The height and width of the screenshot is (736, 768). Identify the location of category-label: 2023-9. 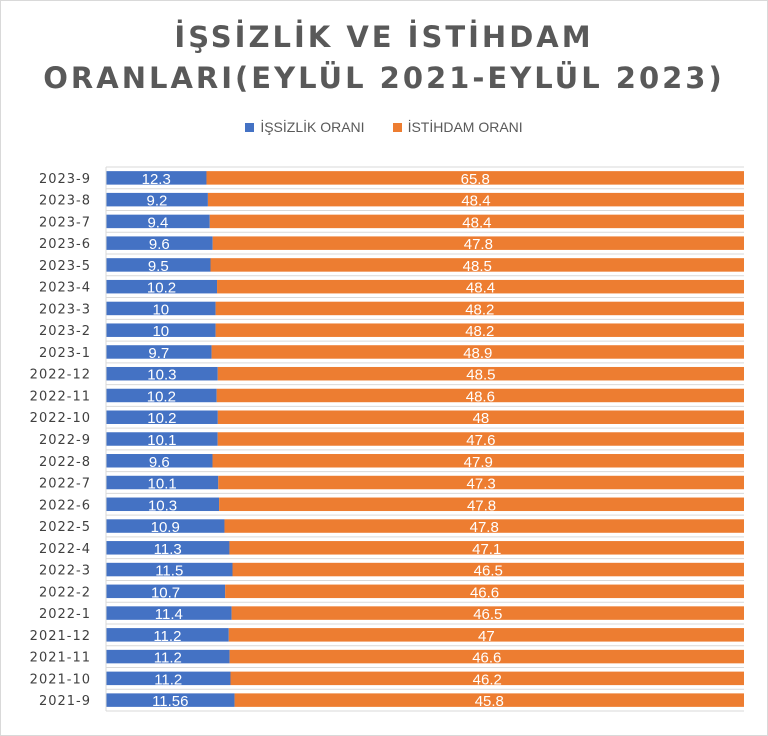
(65, 179).